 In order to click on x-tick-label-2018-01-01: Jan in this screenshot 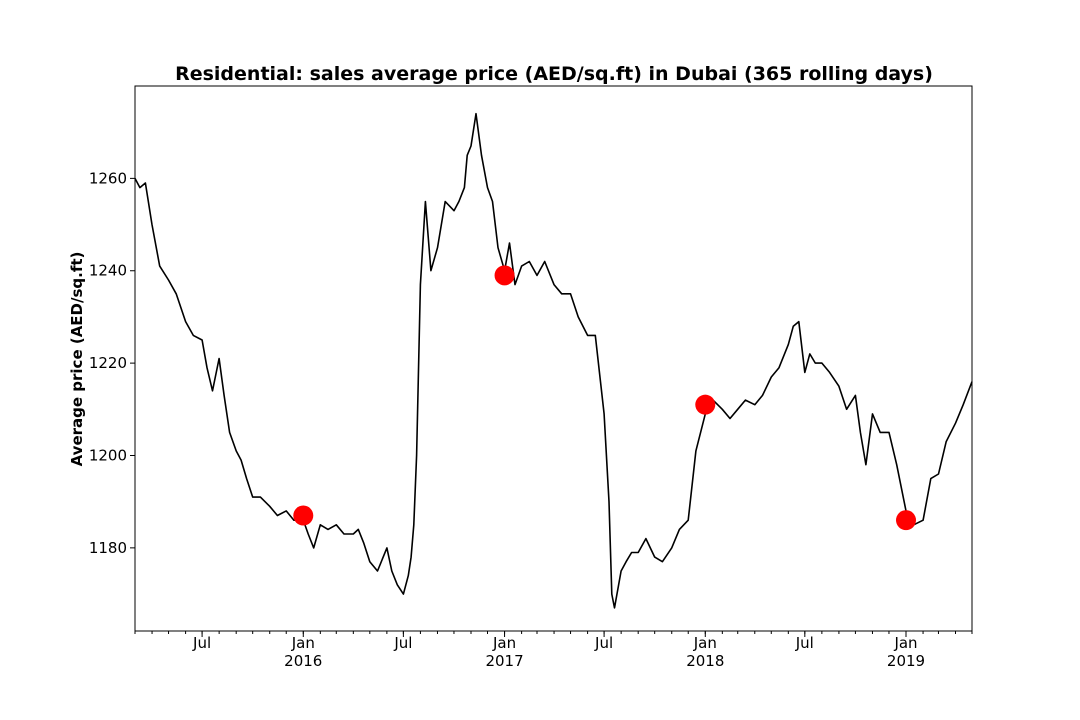, I will do `click(705, 643)`.